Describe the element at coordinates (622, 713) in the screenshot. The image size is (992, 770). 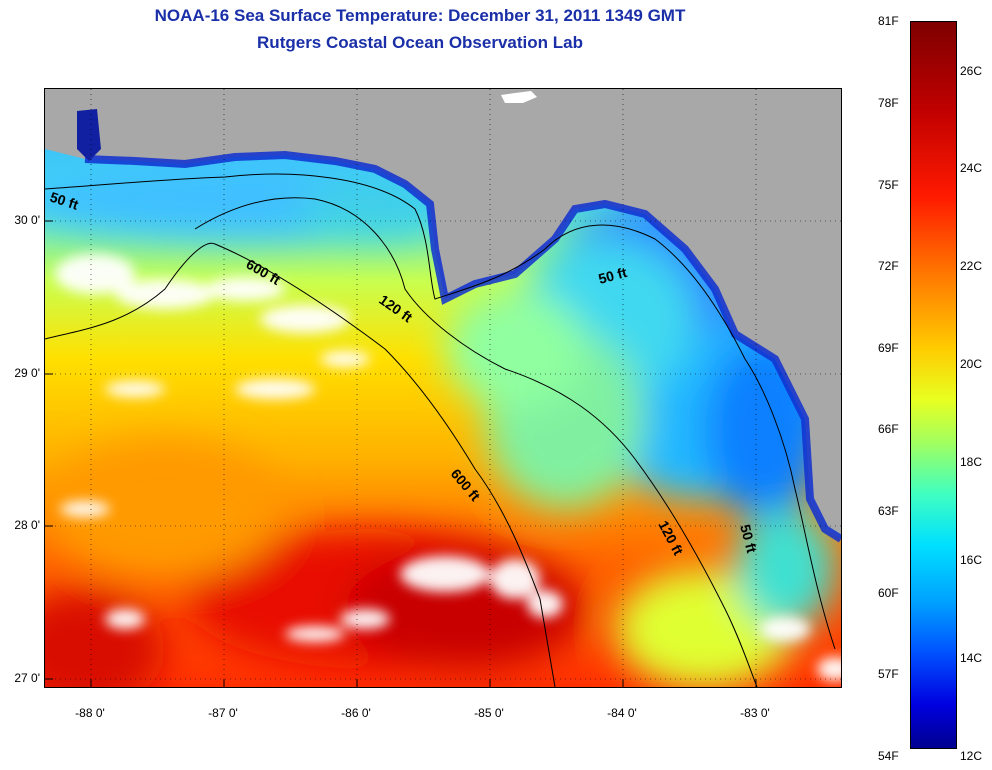
I see `lon-label: -84 0'` at that location.